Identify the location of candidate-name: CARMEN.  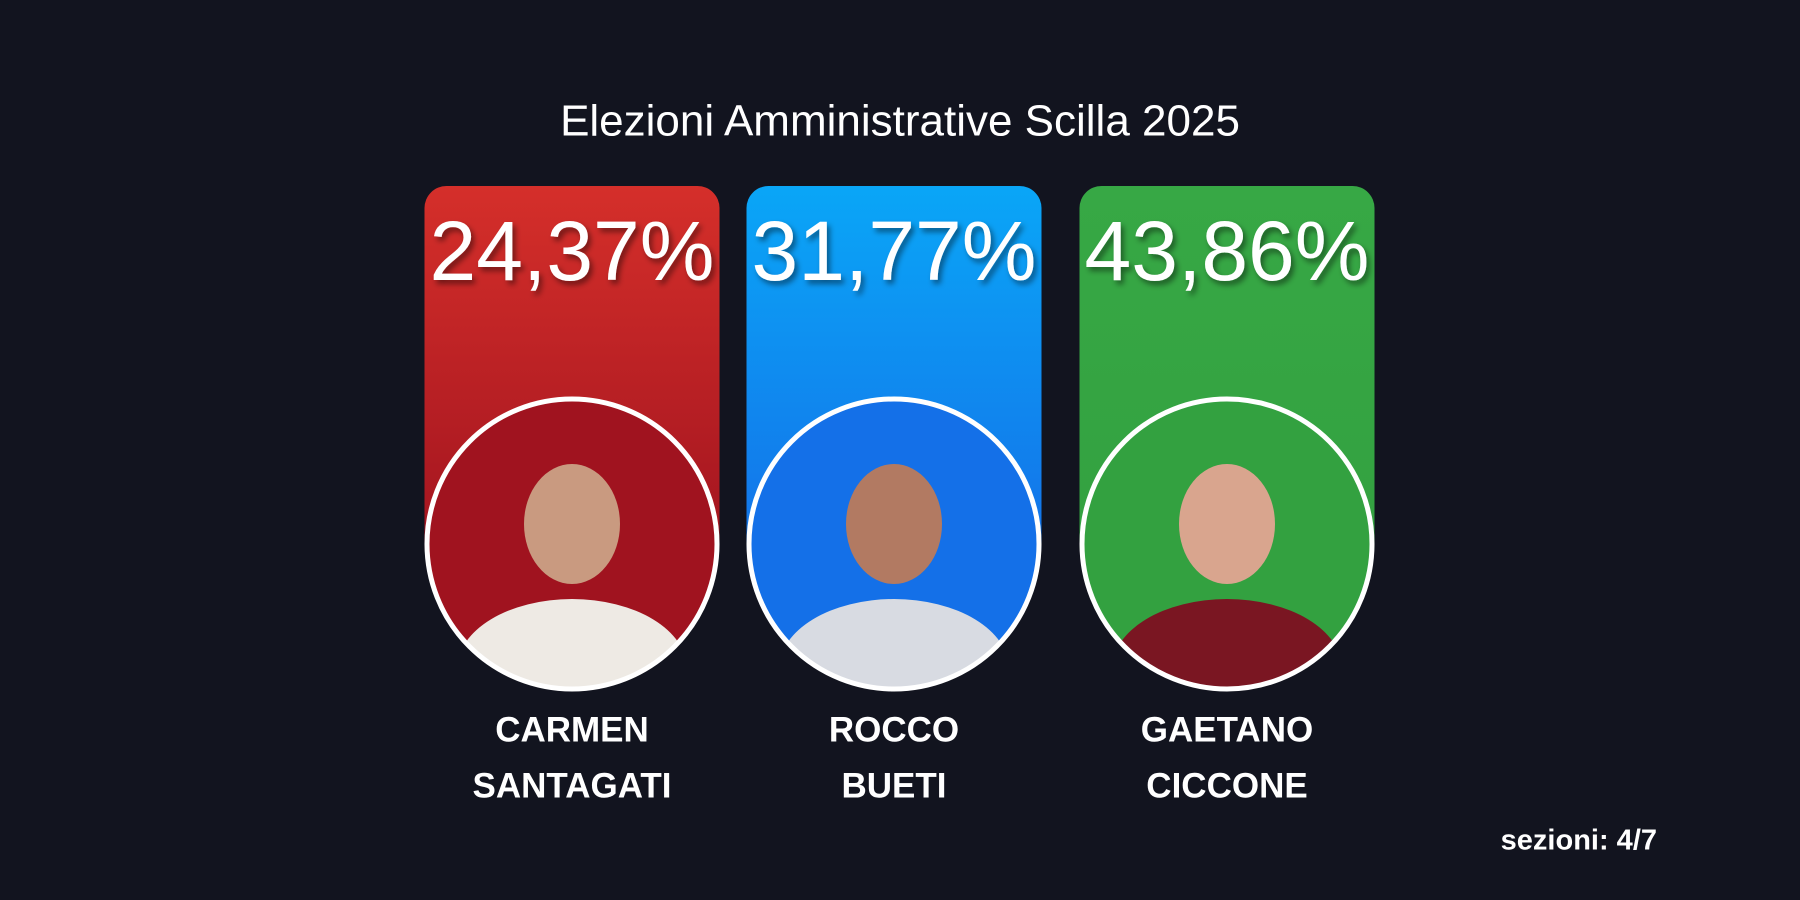
(572, 729).